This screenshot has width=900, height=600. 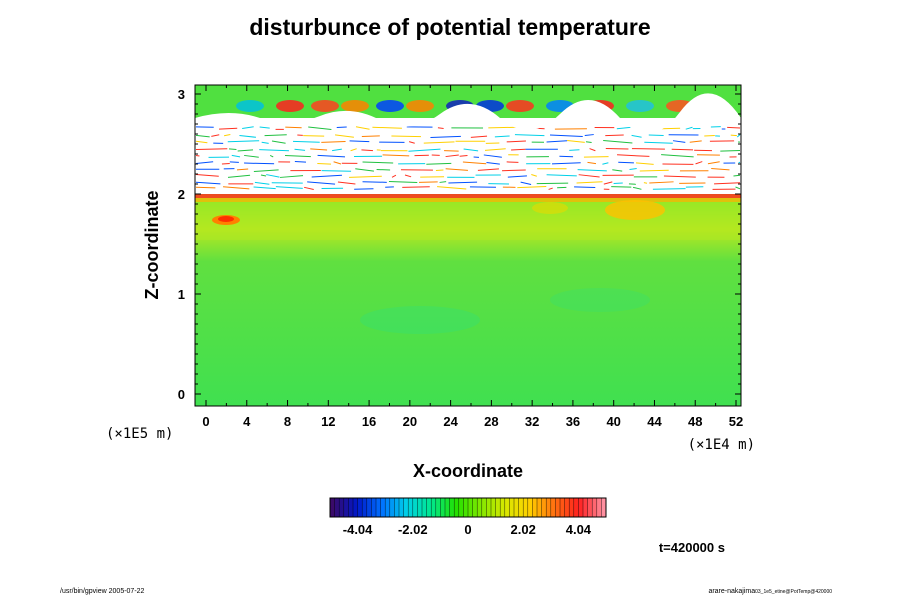 What do you see at coordinates (468, 471) in the screenshot?
I see `x-axis-title: X-coordinate` at bounding box center [468, 471].